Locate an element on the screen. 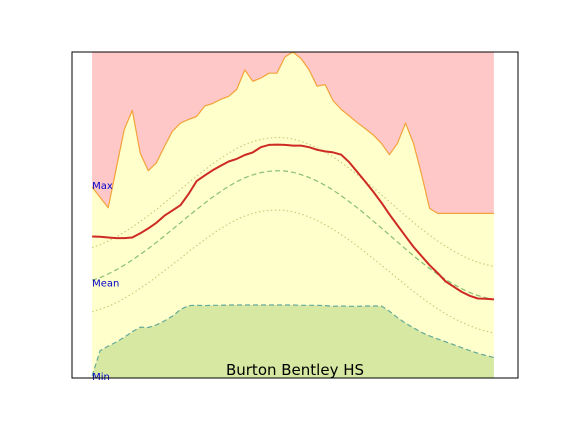  below-min-area is located at coordinates (293, 341).